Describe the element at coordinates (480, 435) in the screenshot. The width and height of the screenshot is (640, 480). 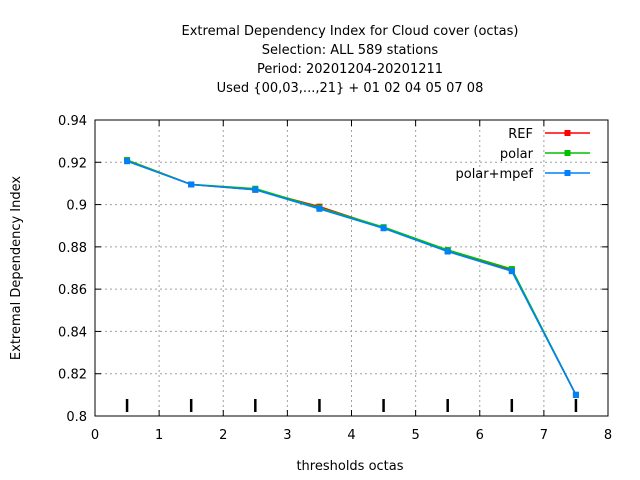
I see `x-tick-label: 6` at that location.